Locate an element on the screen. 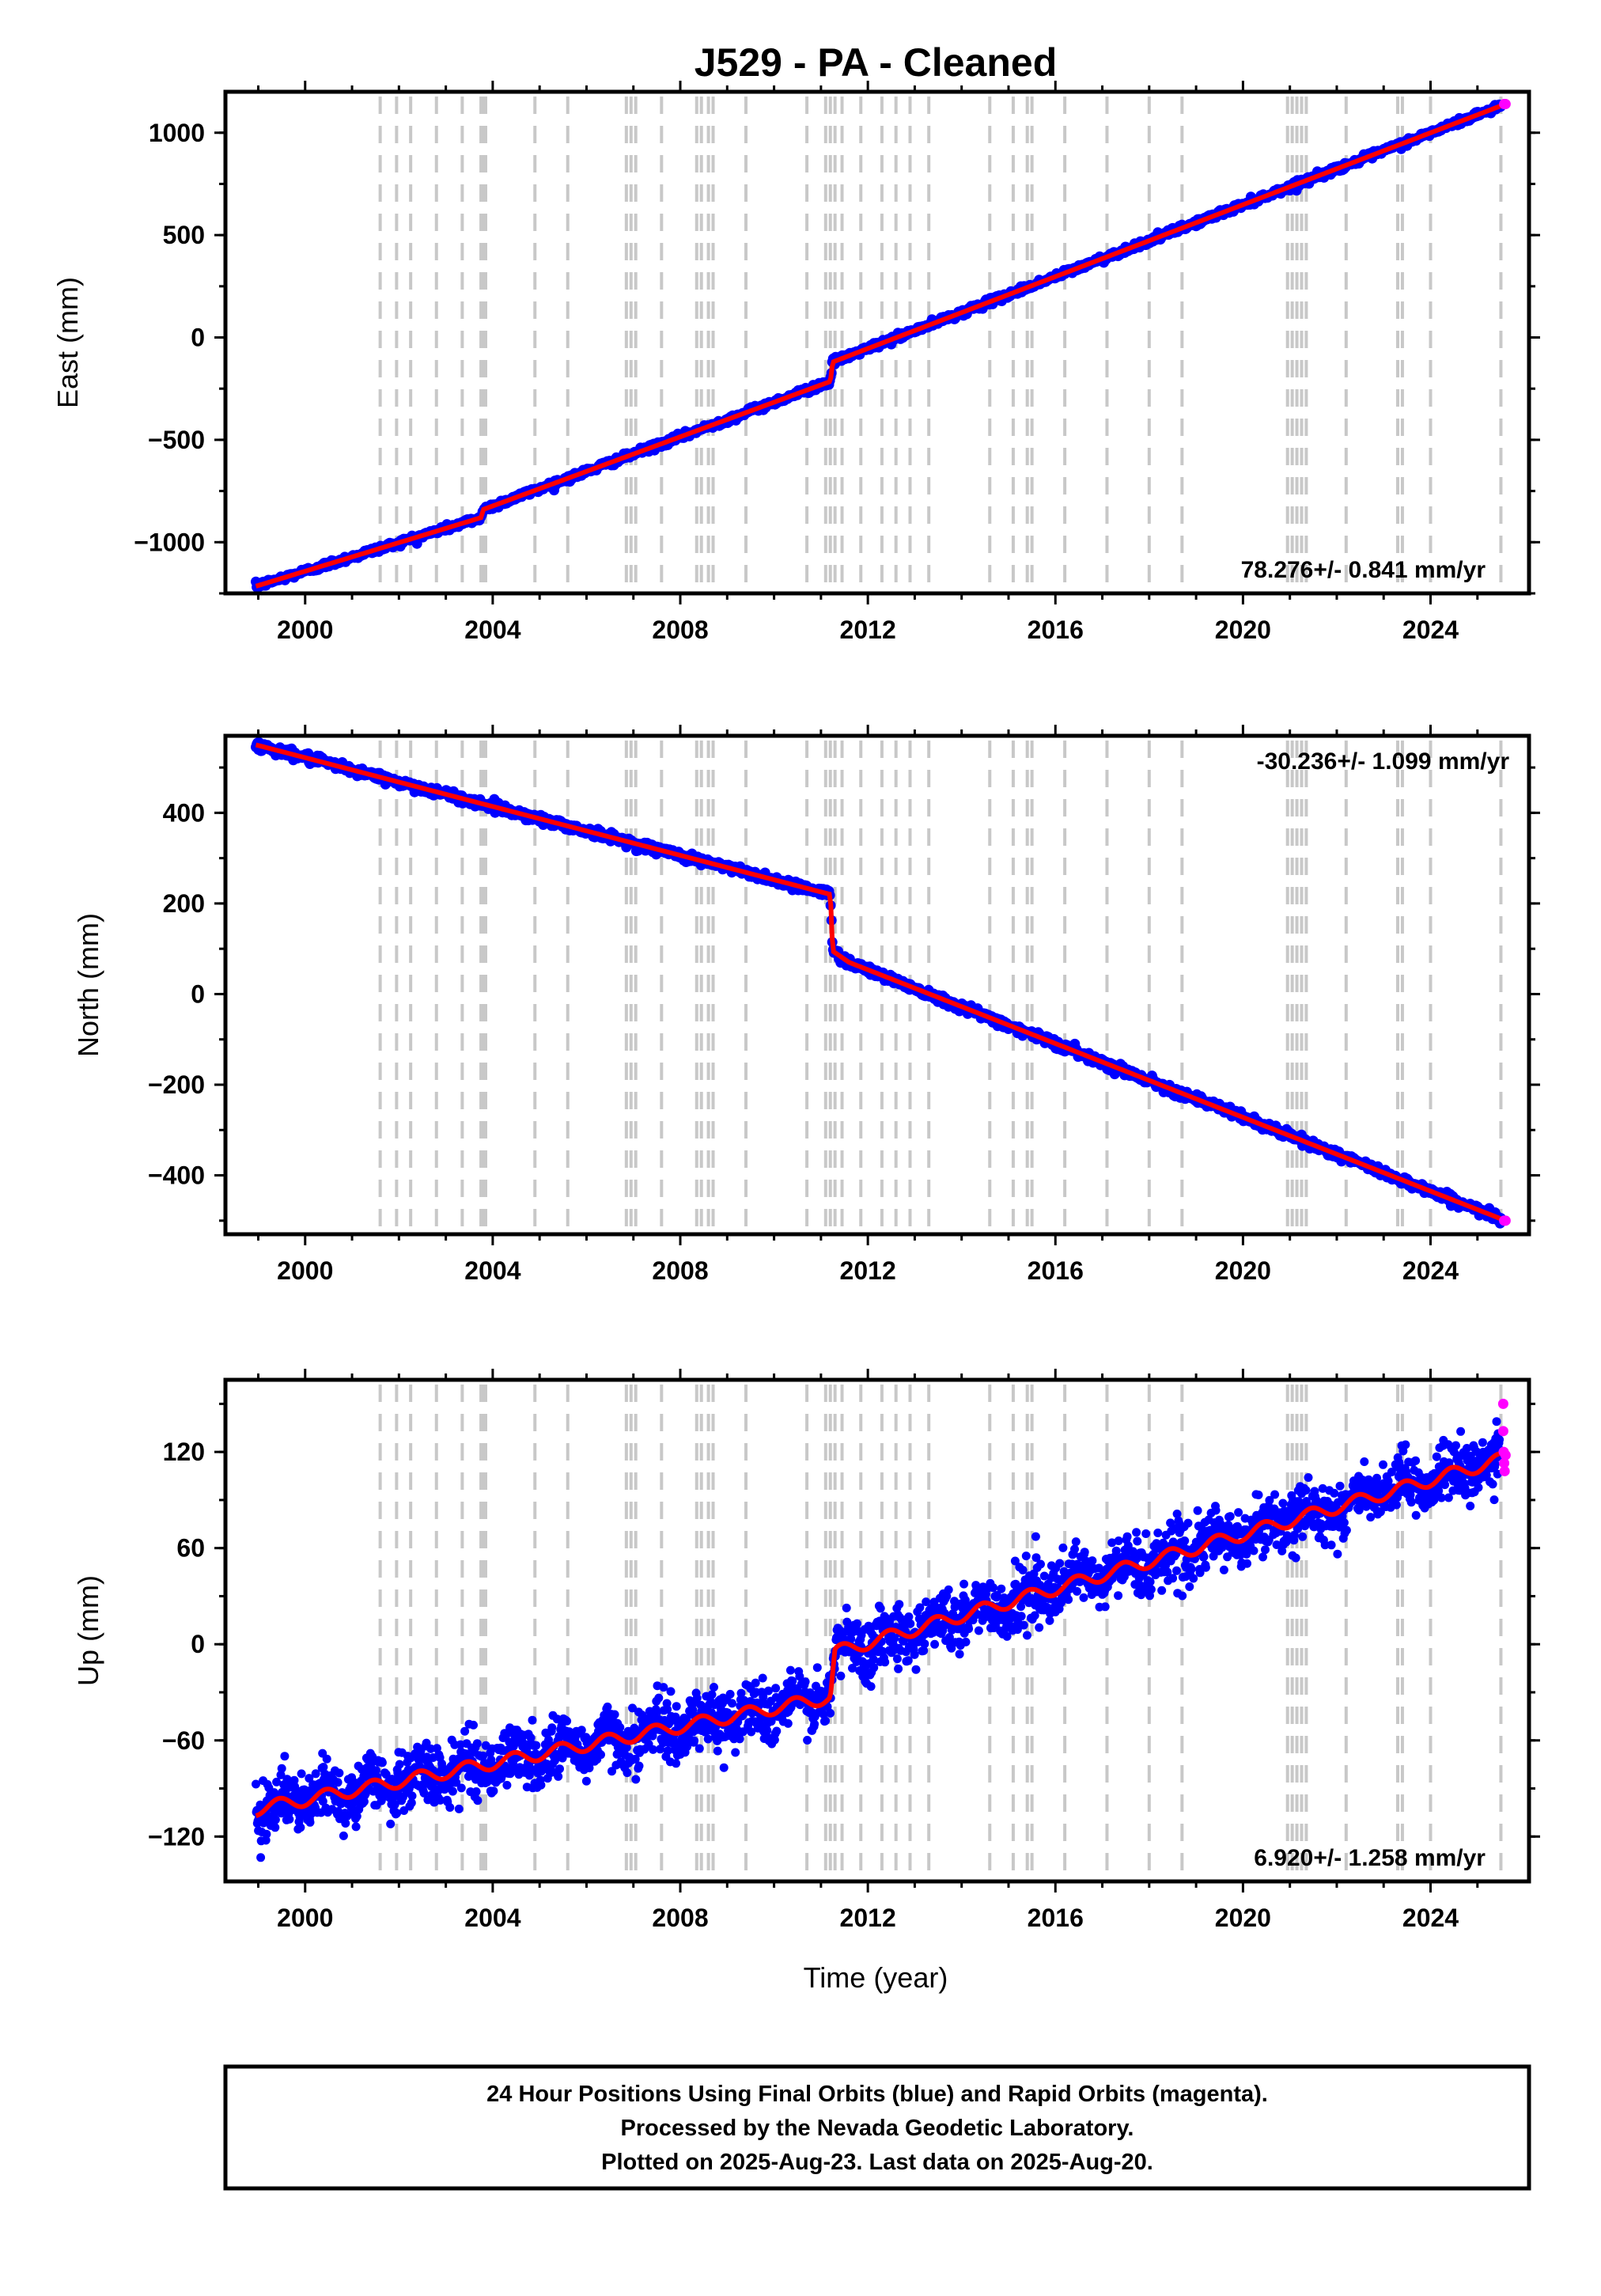 The width and height of the screenshot is (1601, 2296). x-tick-label: 2004 is located at coordinates (492, 1270).